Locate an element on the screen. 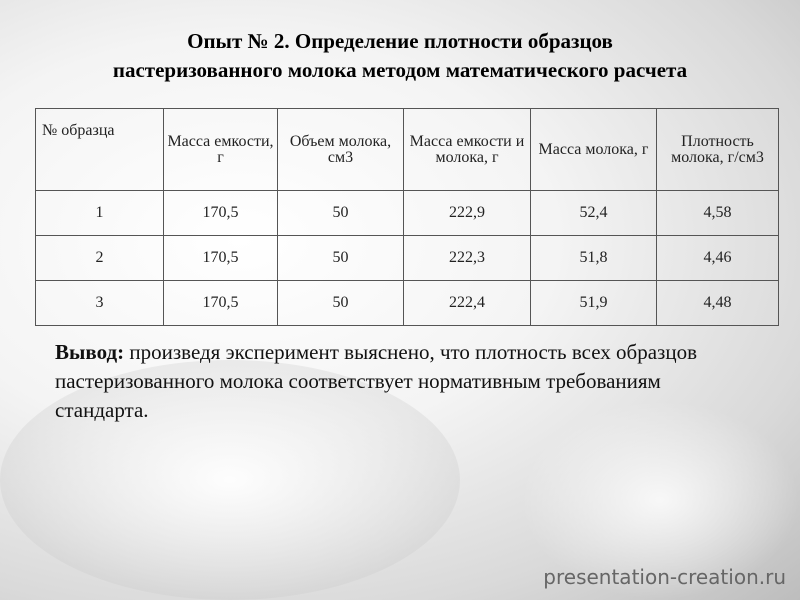 The image size is (800, 600). cell: 4,46 is located at coordinates (717, 258).